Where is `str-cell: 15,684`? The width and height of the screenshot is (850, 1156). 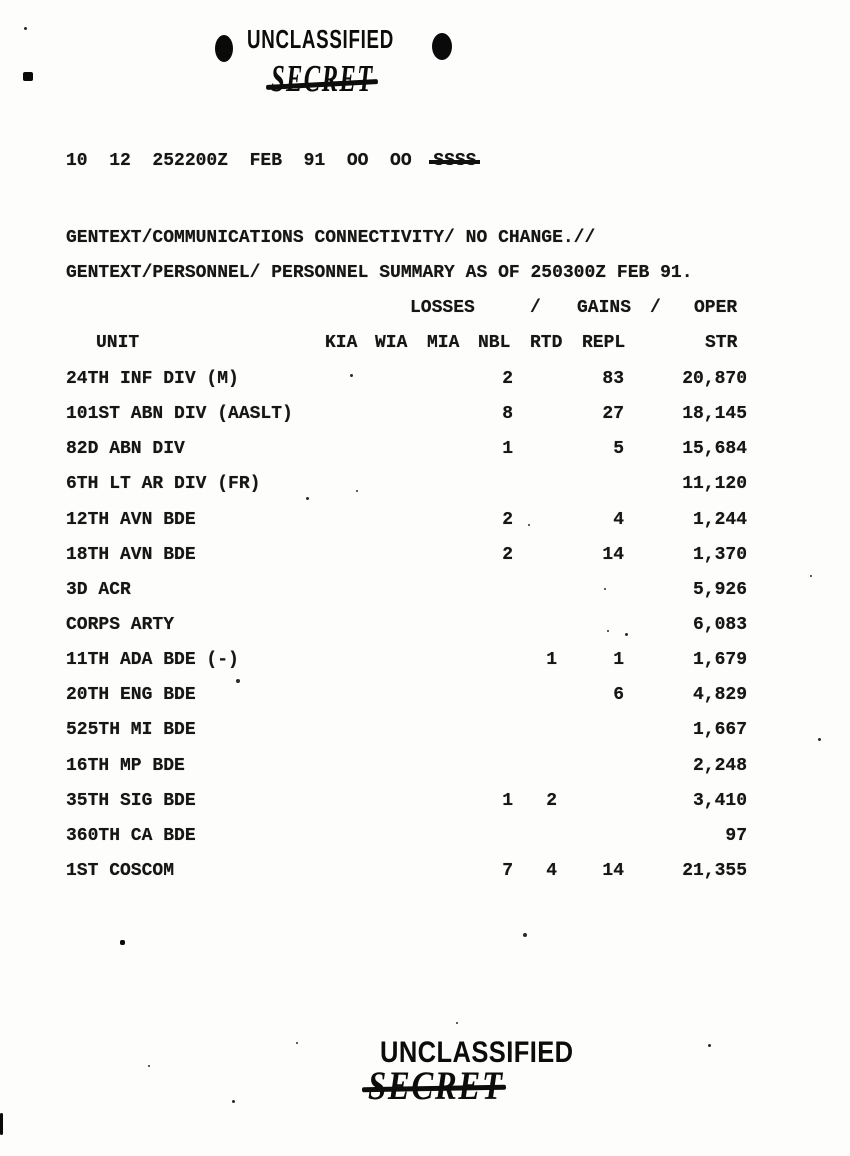 str-cell: 15,684 is located at coordinates (714, 449).